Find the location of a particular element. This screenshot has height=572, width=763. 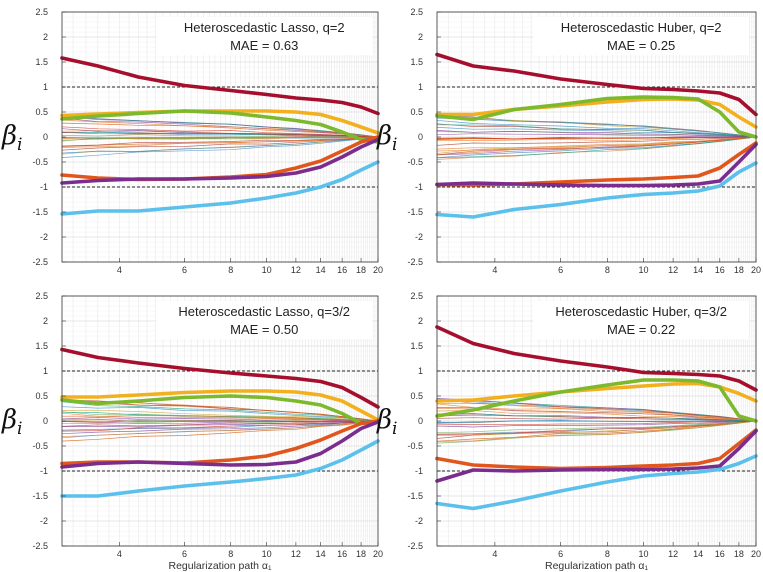

panel-title: Heteroscedastic Huber, q=3/2 is located at coordinates (641, 311).